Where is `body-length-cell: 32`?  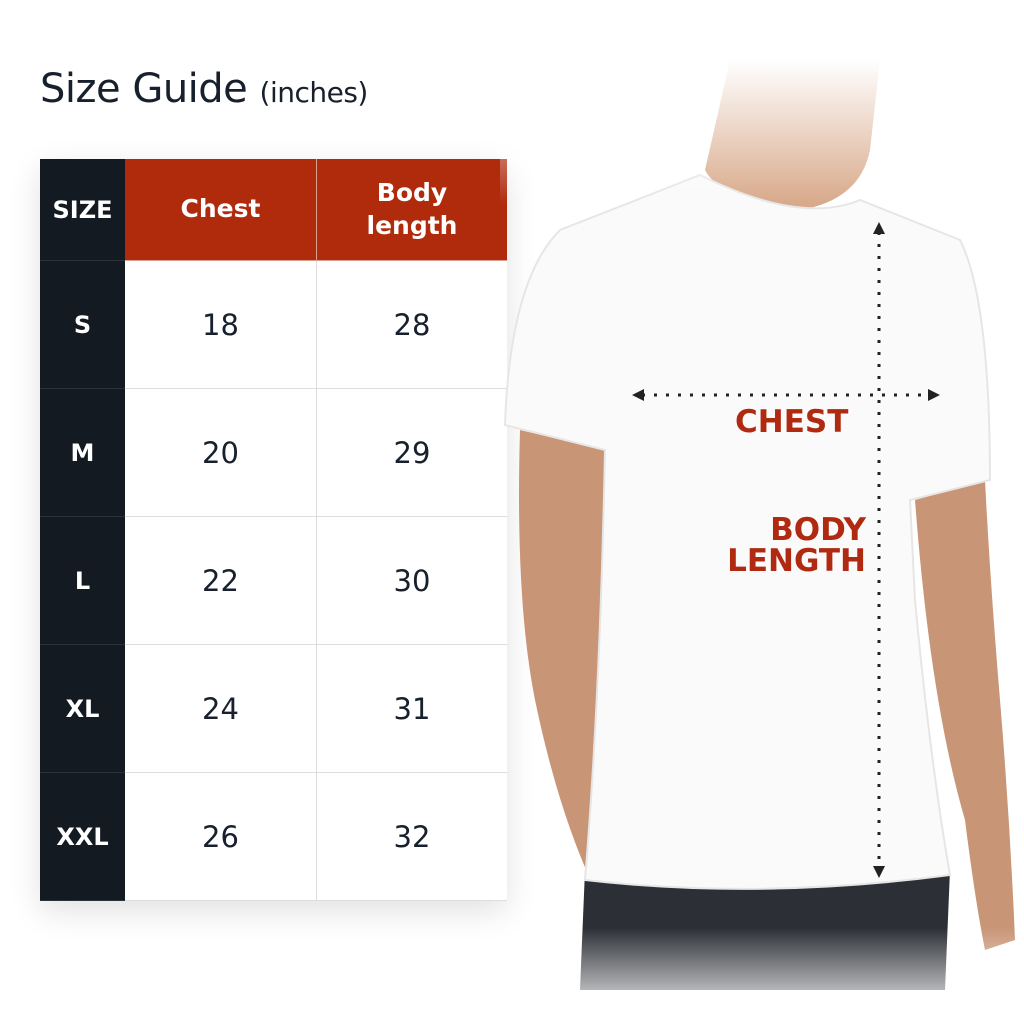
body-length-cell: 32 is located at coordinates (412, 837).